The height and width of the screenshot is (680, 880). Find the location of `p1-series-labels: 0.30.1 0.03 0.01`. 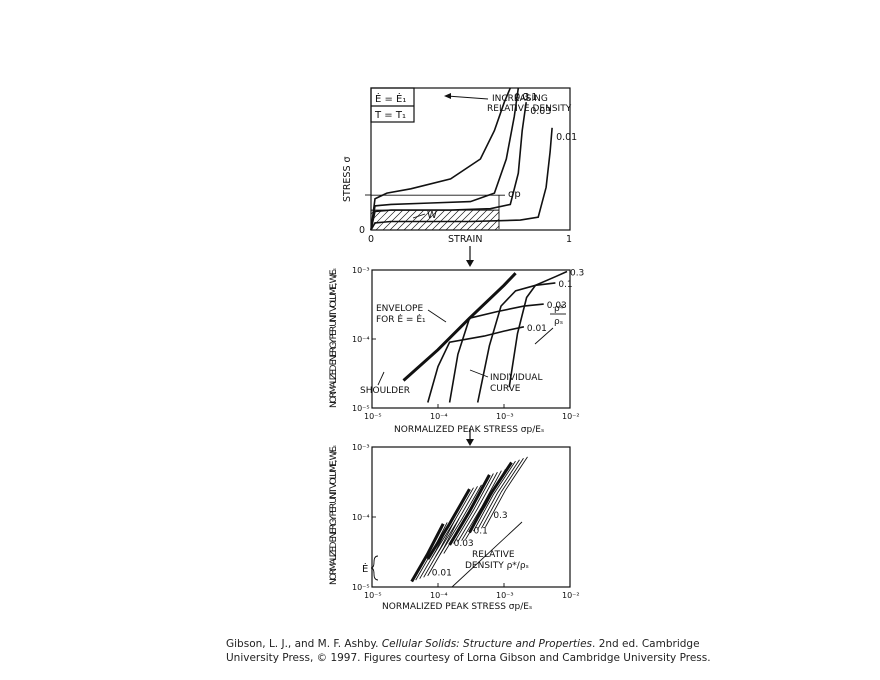

p1-series-labels: 0.30.1 0.03 0.01 is located at coordinates (545, 117).